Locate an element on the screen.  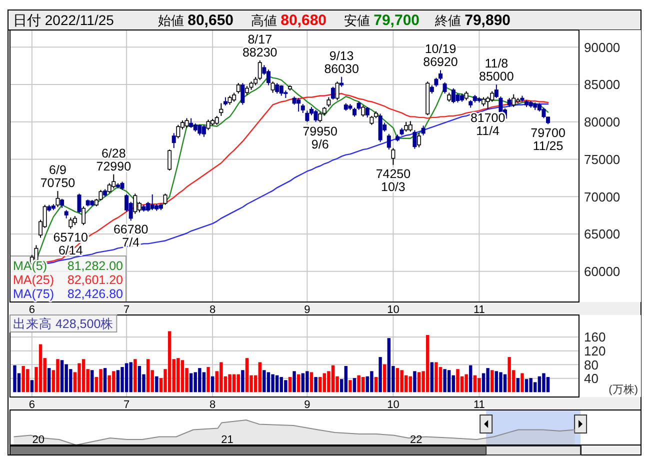
y-tick-label: 90000 is located at coordinates (602, 47).